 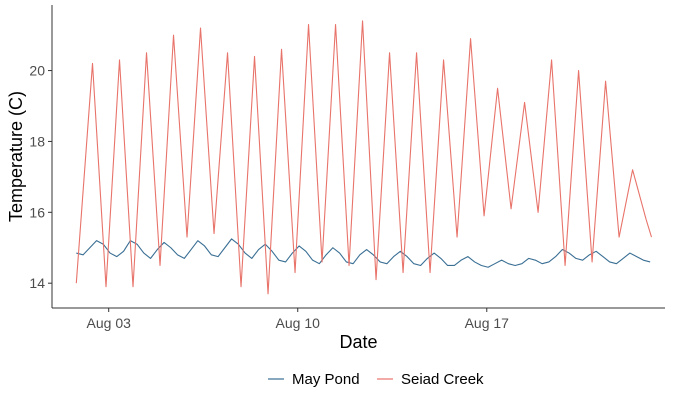 I want to click on x-tick-label: Aug 03, so click(x=109, y=323).